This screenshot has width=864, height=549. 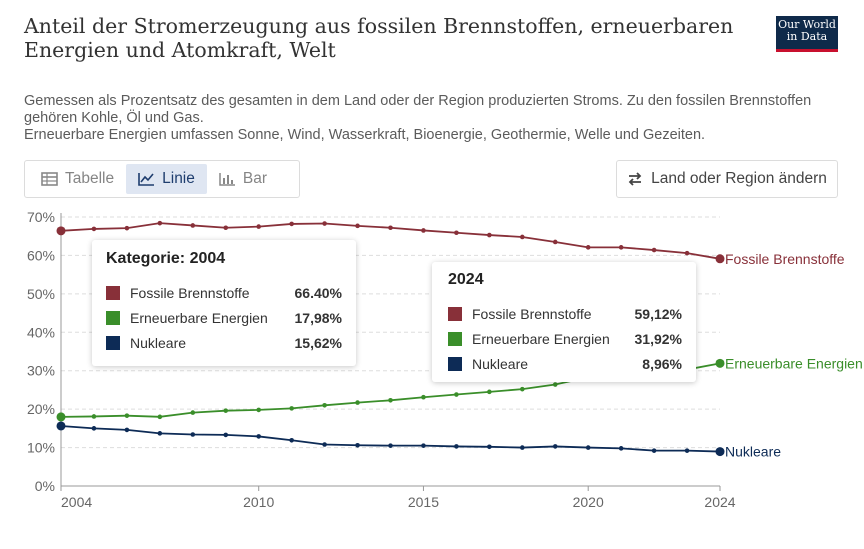 What do you see at coordinates (258, 502) in the screenshot?
I see `x-tick-label: 2010` at bounding box center [258, 502].